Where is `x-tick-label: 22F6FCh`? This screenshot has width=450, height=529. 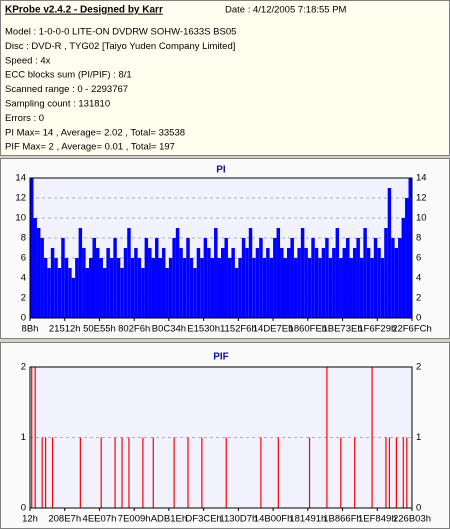
x-tick-label: 22F6FCh is located at coordinates (412, 329).